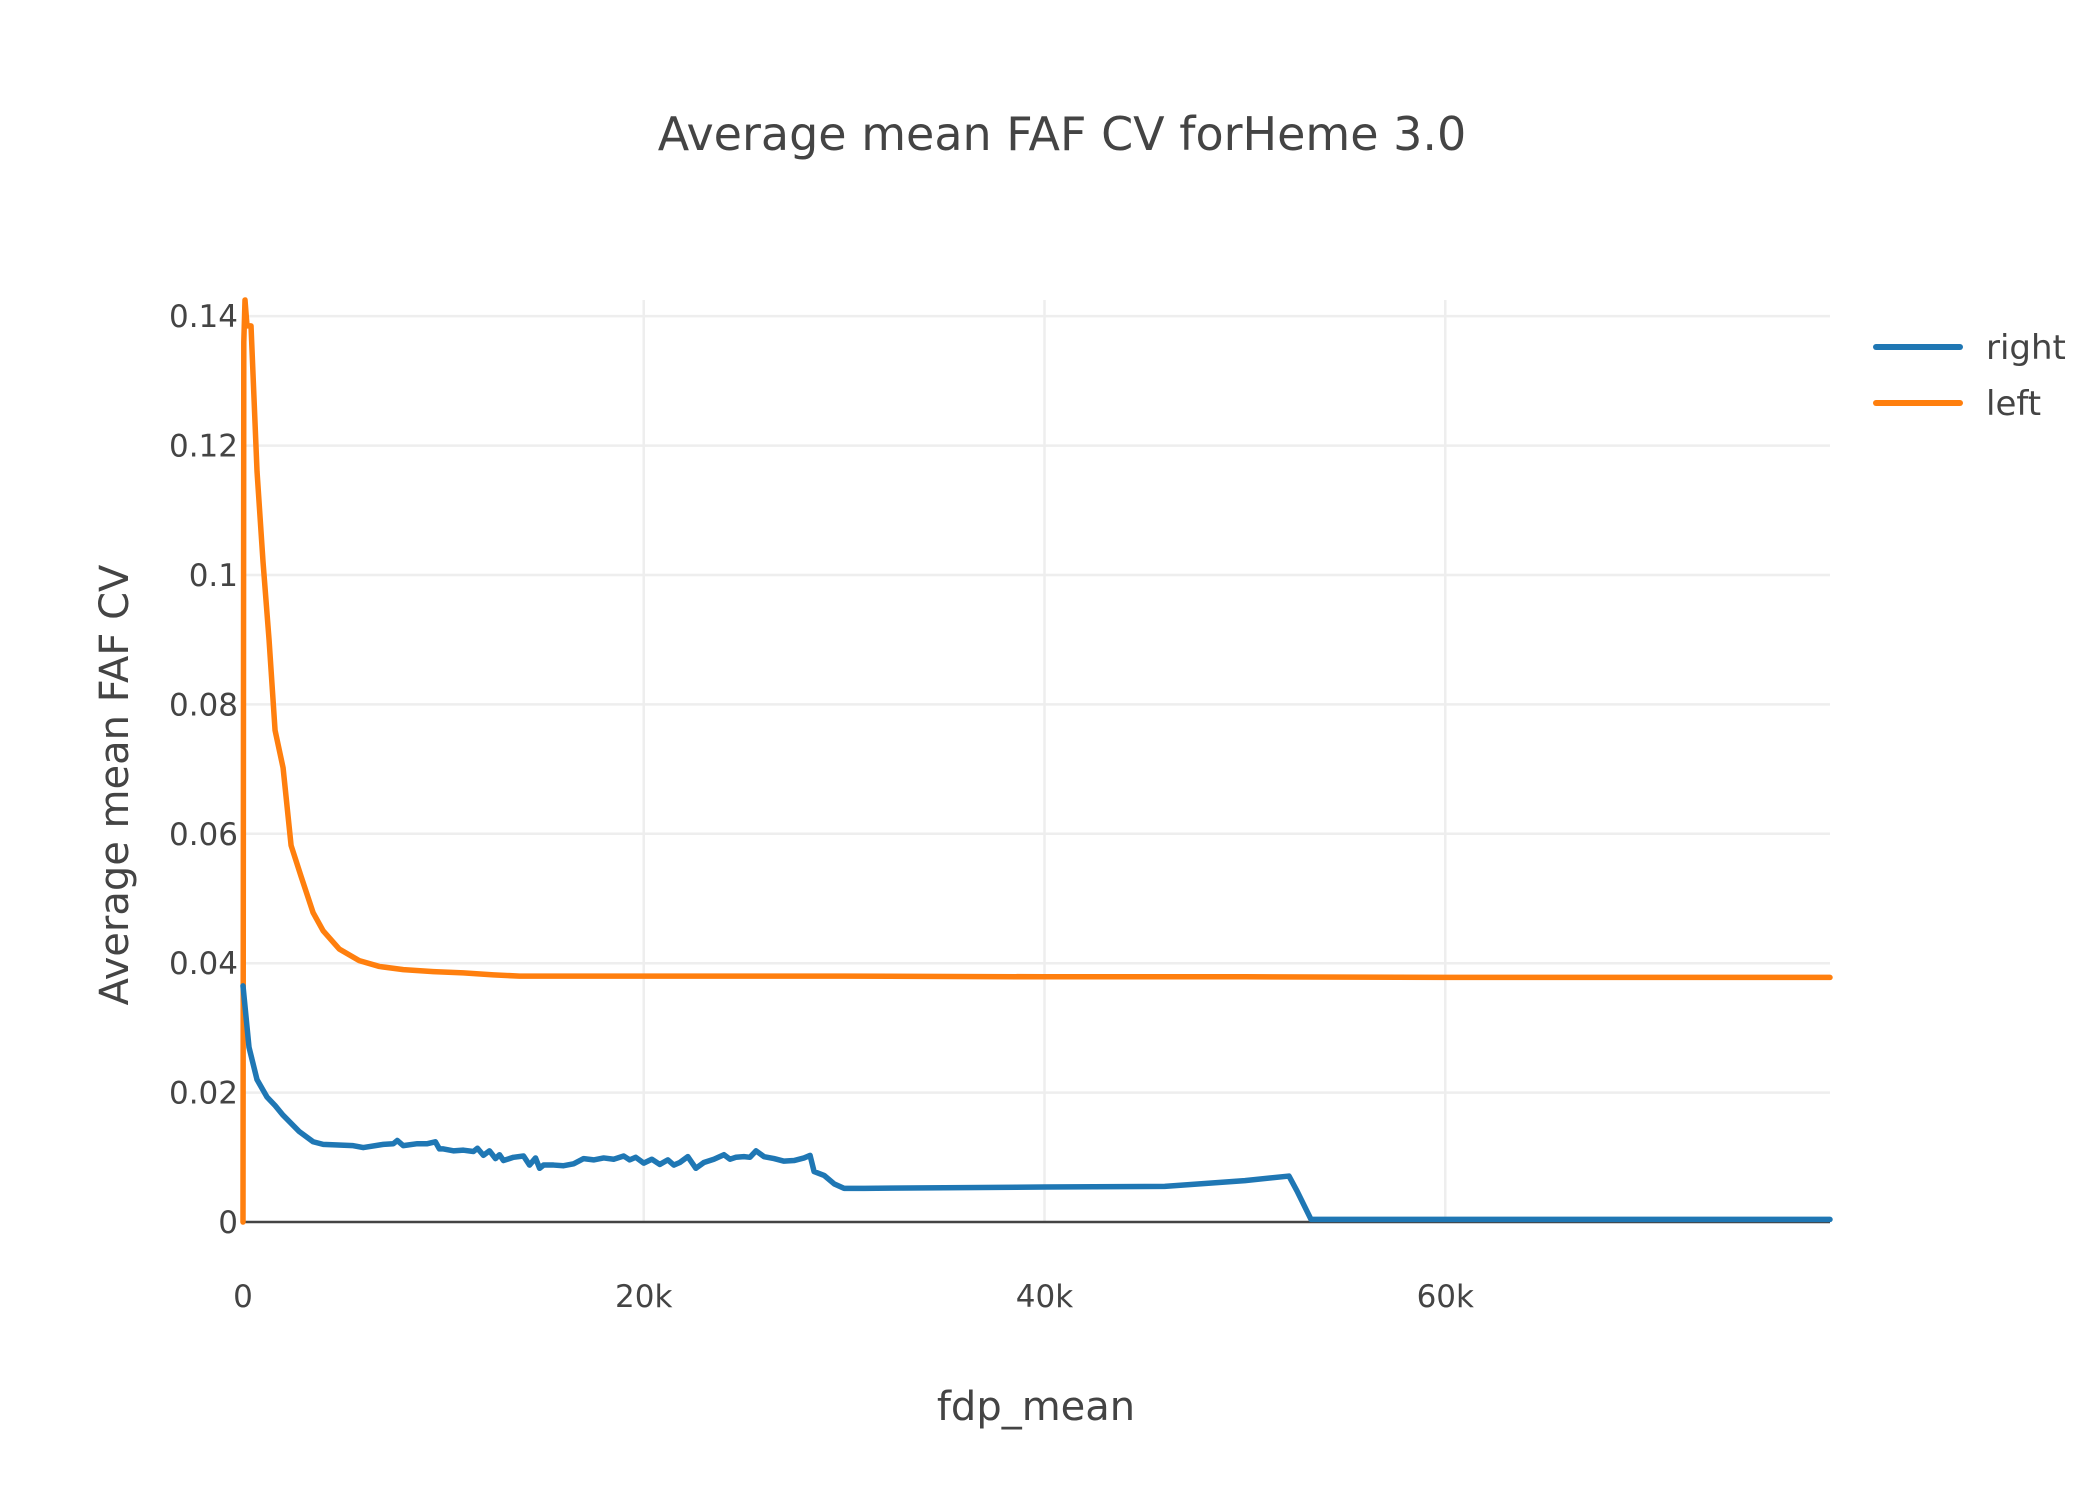 The width and height of the screenshot is (2100, 1500). I want to click on y-tick-label: 0.08, so click(203, 705).